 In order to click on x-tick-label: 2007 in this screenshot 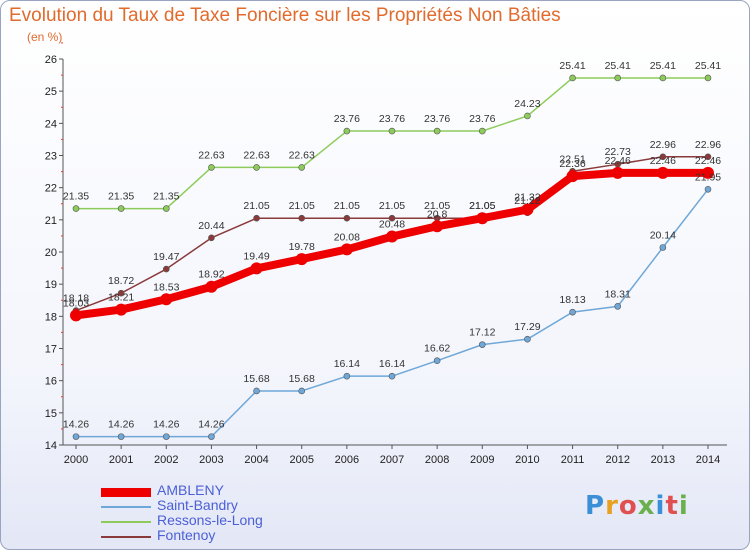, I will do `click(392, 460)`.